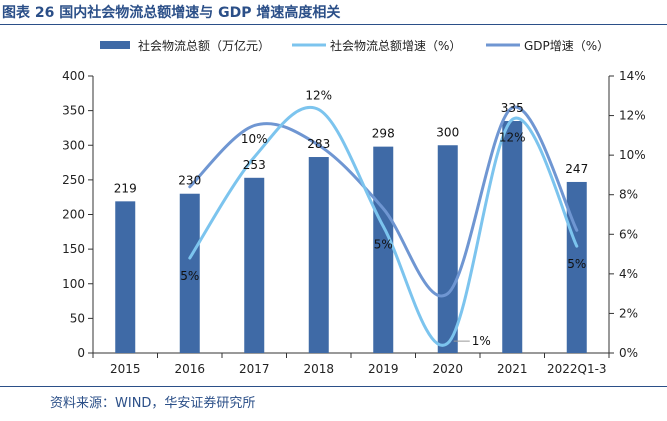 The image size is (667, 421). I want to click on x-tick-label: 2019, so click(383, 369).